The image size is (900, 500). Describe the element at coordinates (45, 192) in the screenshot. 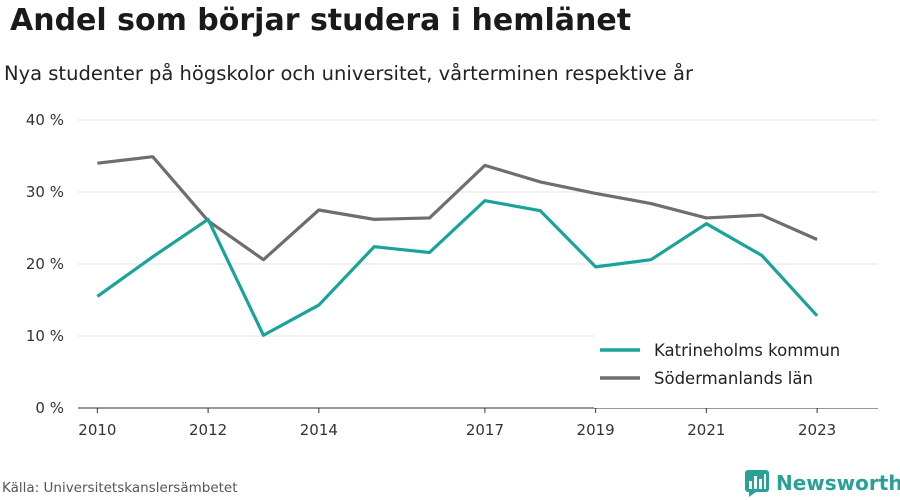

I see `y-tick-label: 30 %` at that location.